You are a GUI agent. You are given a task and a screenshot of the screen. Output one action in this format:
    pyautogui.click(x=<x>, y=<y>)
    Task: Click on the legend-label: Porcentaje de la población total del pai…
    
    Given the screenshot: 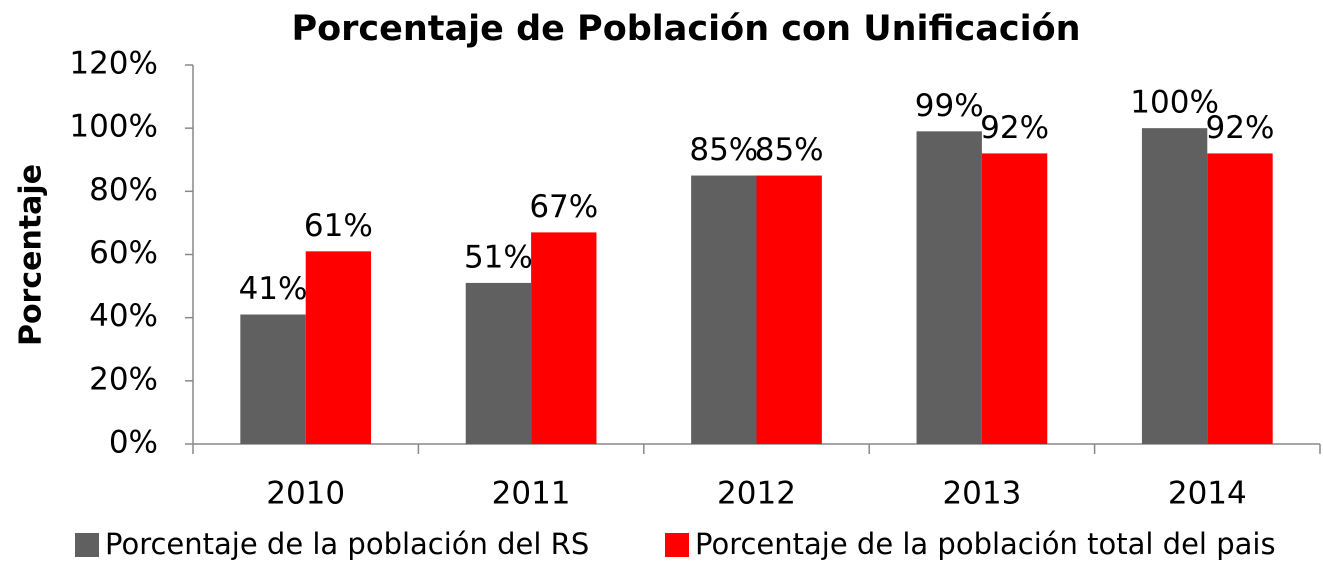 What is the action you would take?
    pyautogui.click(x=985, y=544)
    